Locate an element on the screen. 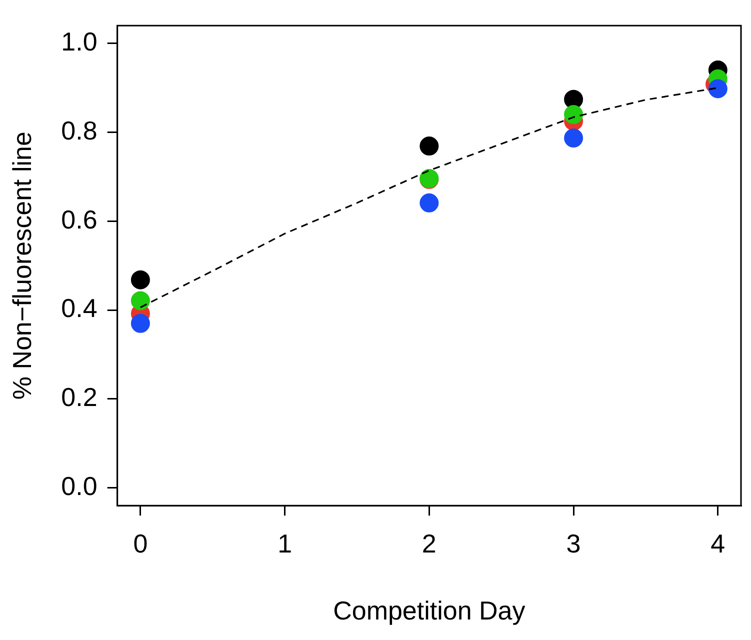  y-tick-label: 1.0 is located at coordinates (79, 41).